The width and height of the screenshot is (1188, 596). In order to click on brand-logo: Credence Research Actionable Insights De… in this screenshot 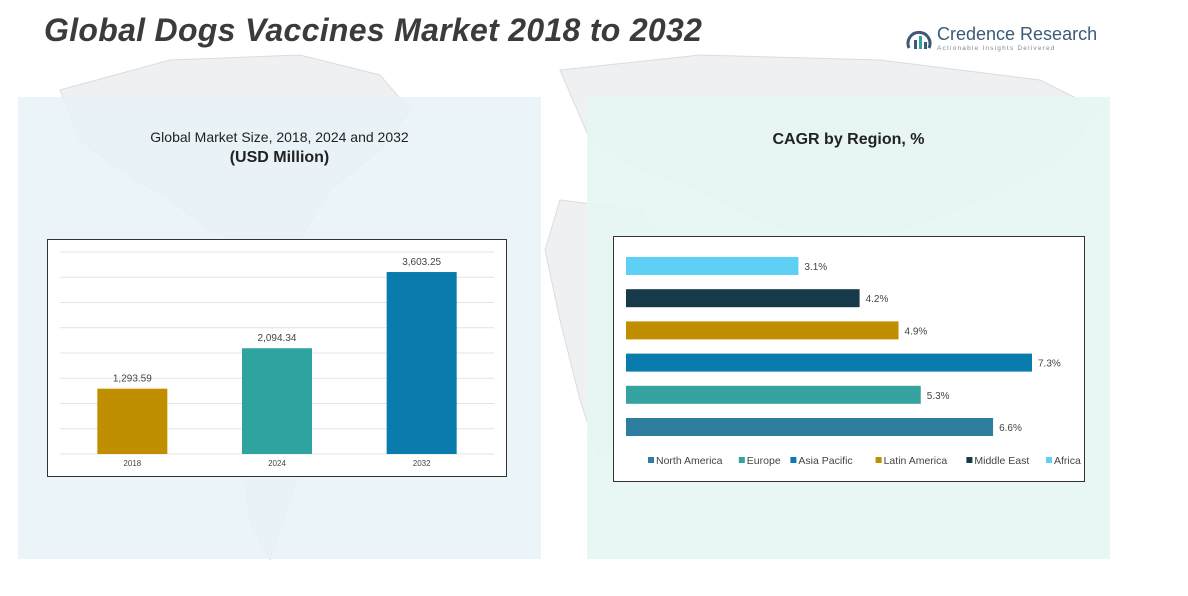, I will do `click(1001, 41)`.